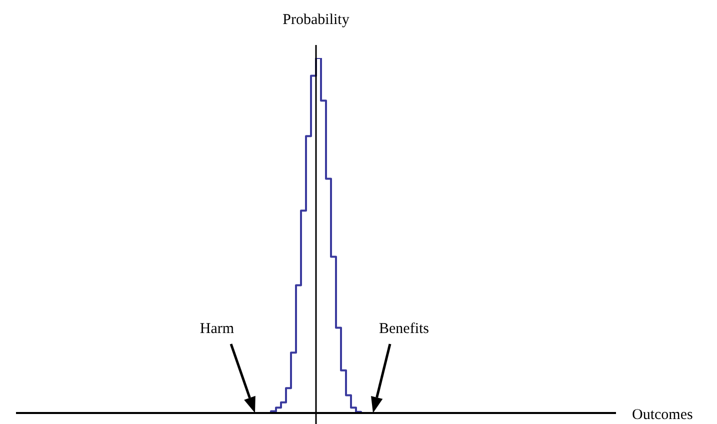 Image resolution: width=717 pixels, height=424 pixels. I want to click on annotation: Benefits, so click(404, 329).